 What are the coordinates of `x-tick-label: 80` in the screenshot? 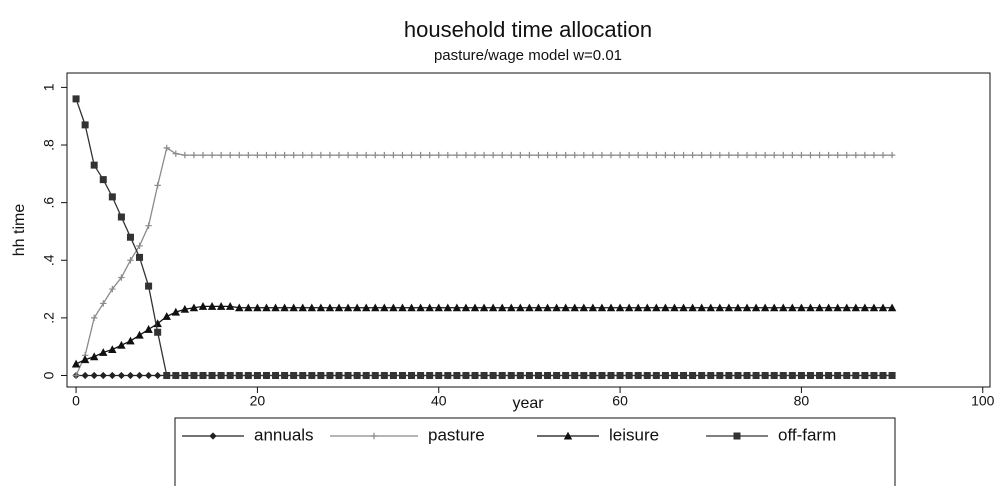 It's located at (802, 401).